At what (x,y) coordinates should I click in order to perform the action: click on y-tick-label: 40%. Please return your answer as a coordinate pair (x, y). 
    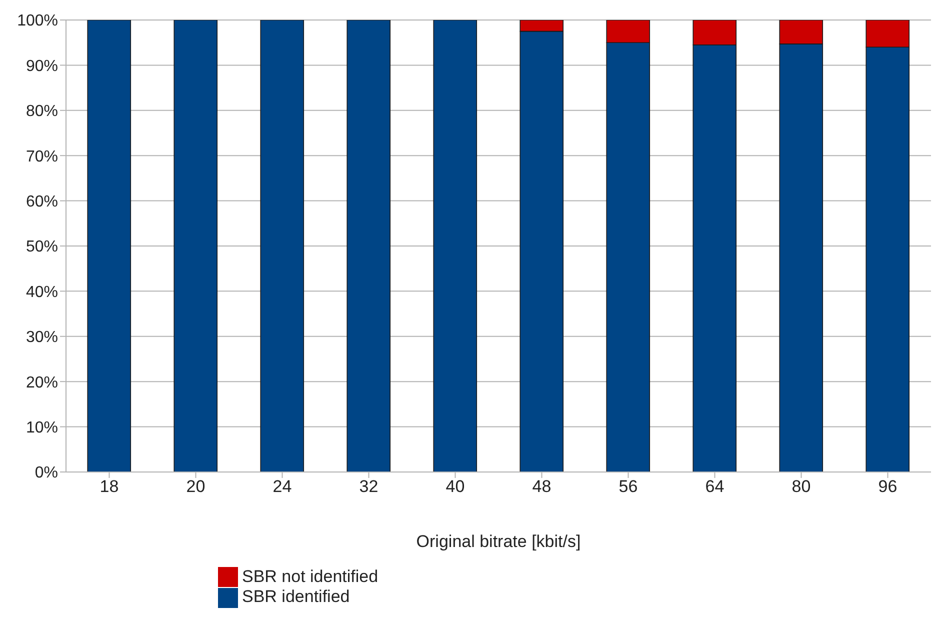
    Looking at the image, I should click on (42, 292).